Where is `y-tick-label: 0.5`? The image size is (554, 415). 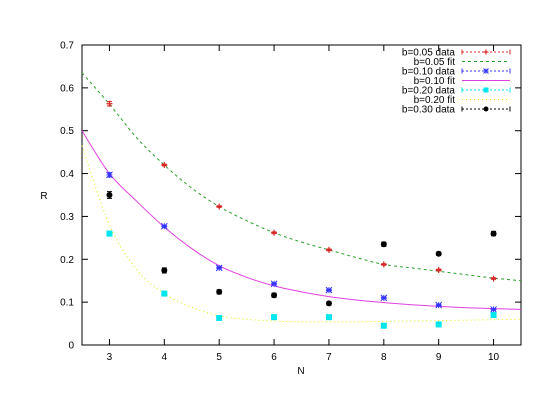 y-tick-label: 0.5 is located at coordinates (67, 131).